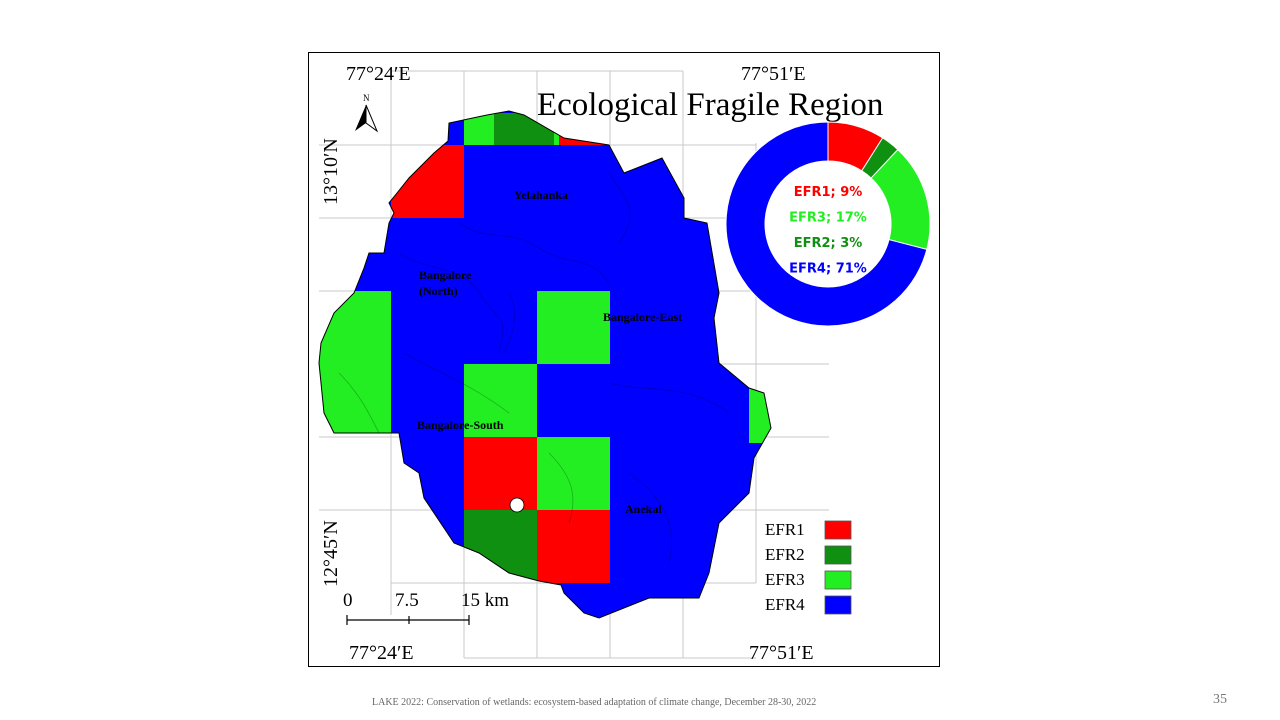 The image size is (1280, 720). I want to click on efr1-cell-southeast, so click(573, 546).